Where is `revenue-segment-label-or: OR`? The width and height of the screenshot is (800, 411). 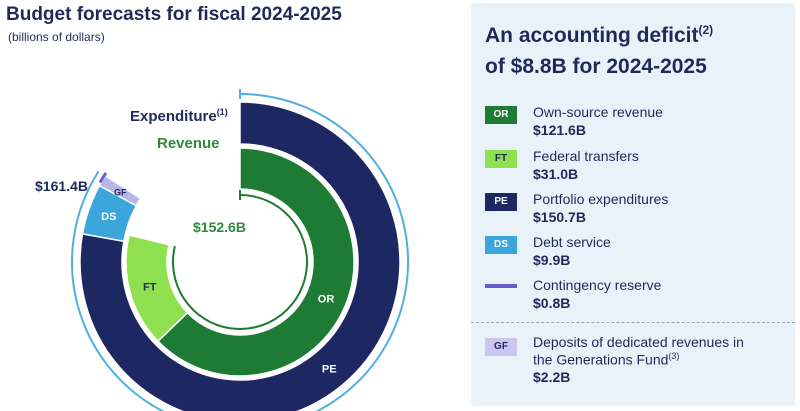
revenue-segment-label-or: OR is located at coordinates (326, 300).